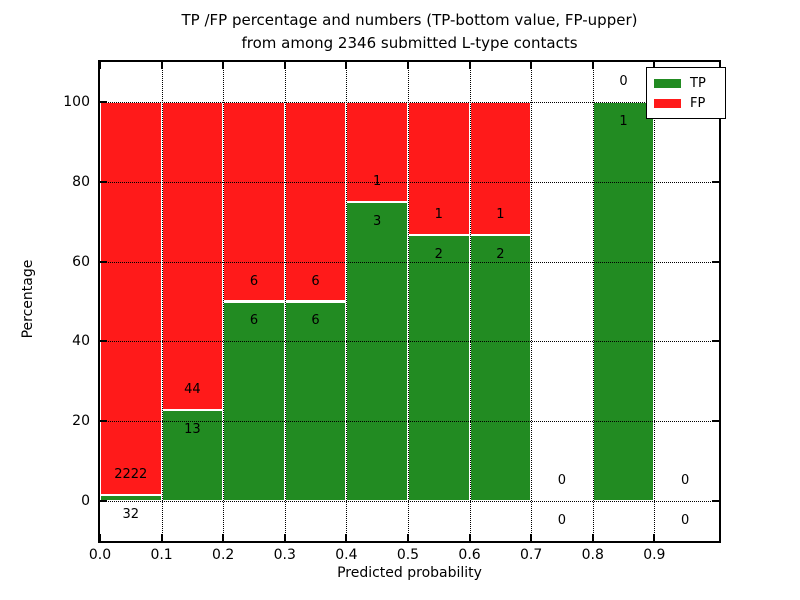  I want to click on y-tick-label: 80, so click(81, 181).